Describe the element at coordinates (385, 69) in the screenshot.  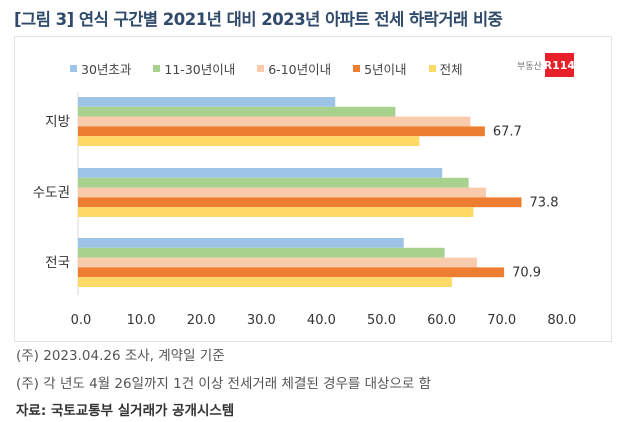
I see `legend-label: 5년이내` at that location.